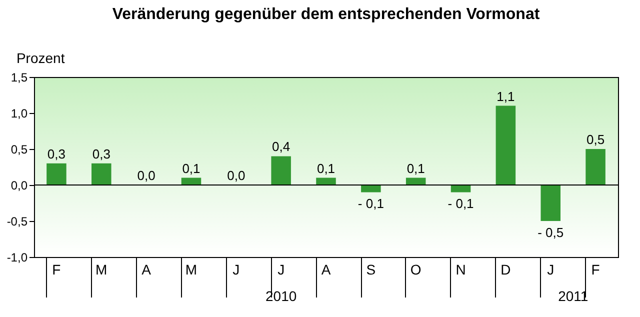 The height and width of the screenshot is (317, 640). I want to click on y-tick-label: -1,0, so click(17, 257).